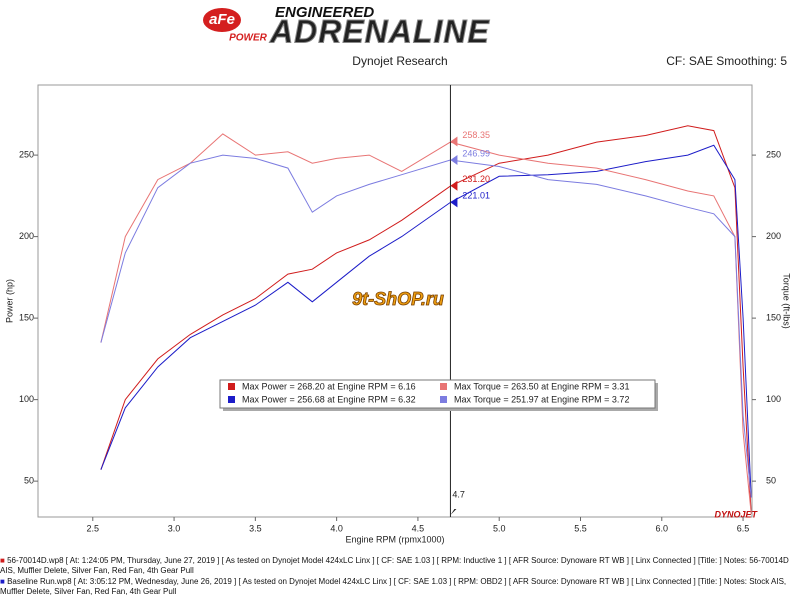 This screenshot has height=600, width=800. I want to click on logo-sub: POWER, so click(248, 38).